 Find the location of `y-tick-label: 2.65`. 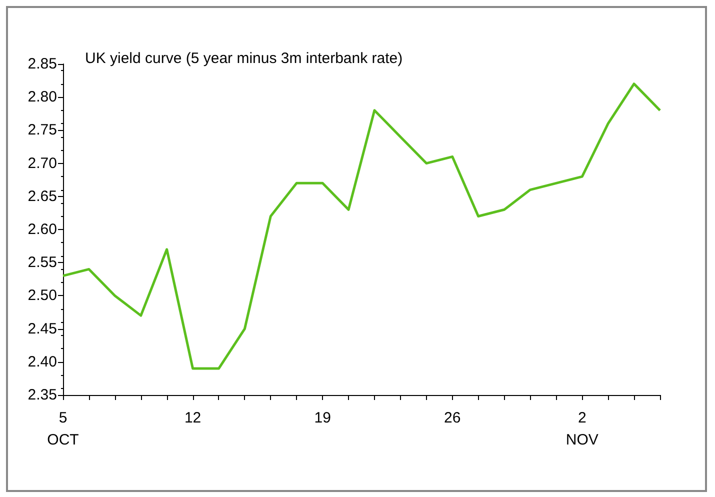

y-tick-label: 2.65 is located at coordinates (42, 196).